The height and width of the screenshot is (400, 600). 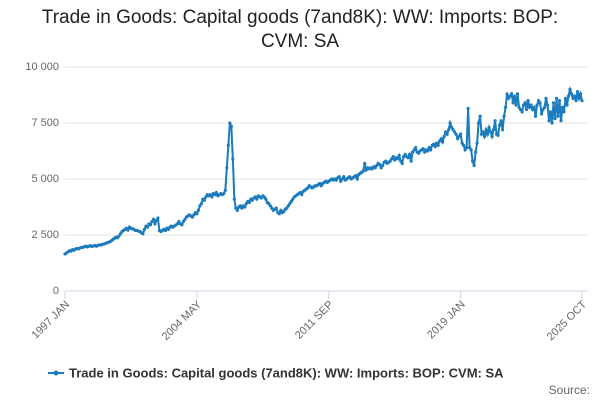 I want to click on y-tick-label: 0, so click(x=56, y=291).